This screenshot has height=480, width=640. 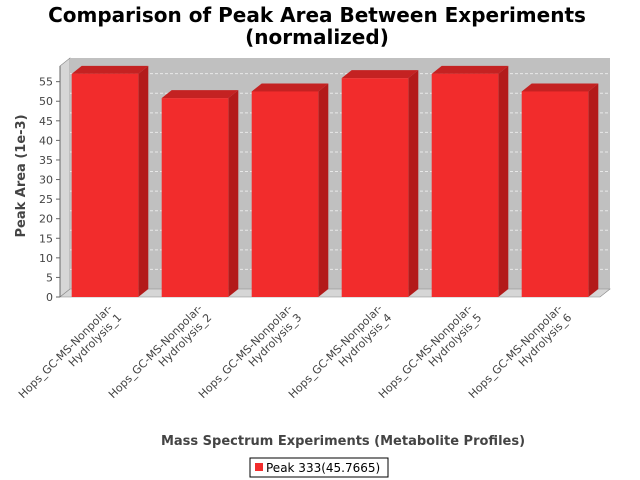 I want to click on chart-title-line2: (normalized), so click(x=317, y=37).